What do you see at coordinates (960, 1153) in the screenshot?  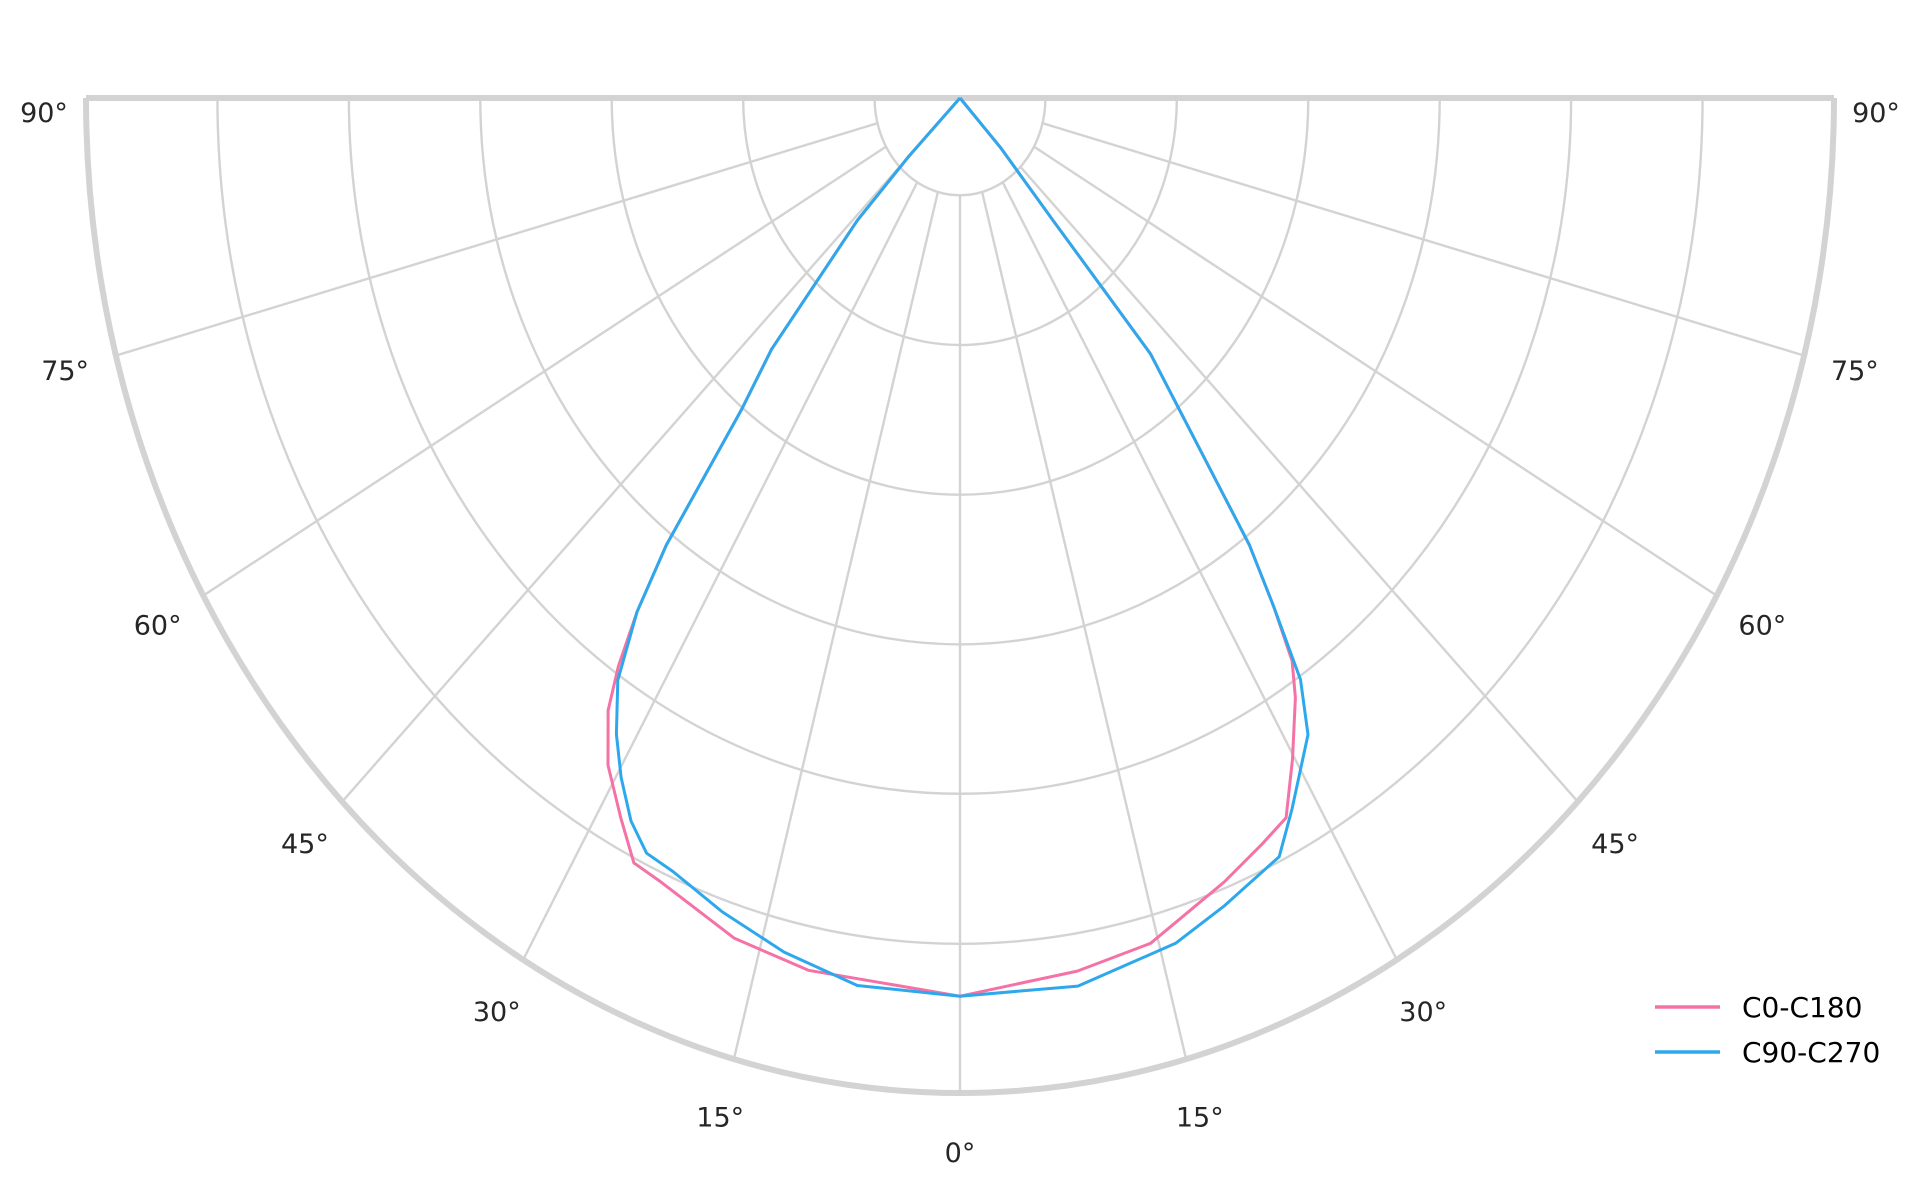 I see `angle-tick-label: 0°` at bounding box center [960, 1153].